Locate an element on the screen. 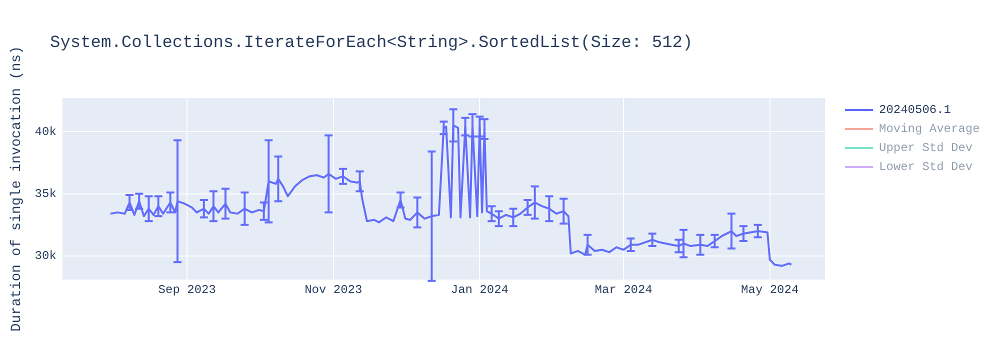  chart-title: System.Collections.IterateForEach<String>.SortedList(Size: 512) is located at coordinates (371, 43).